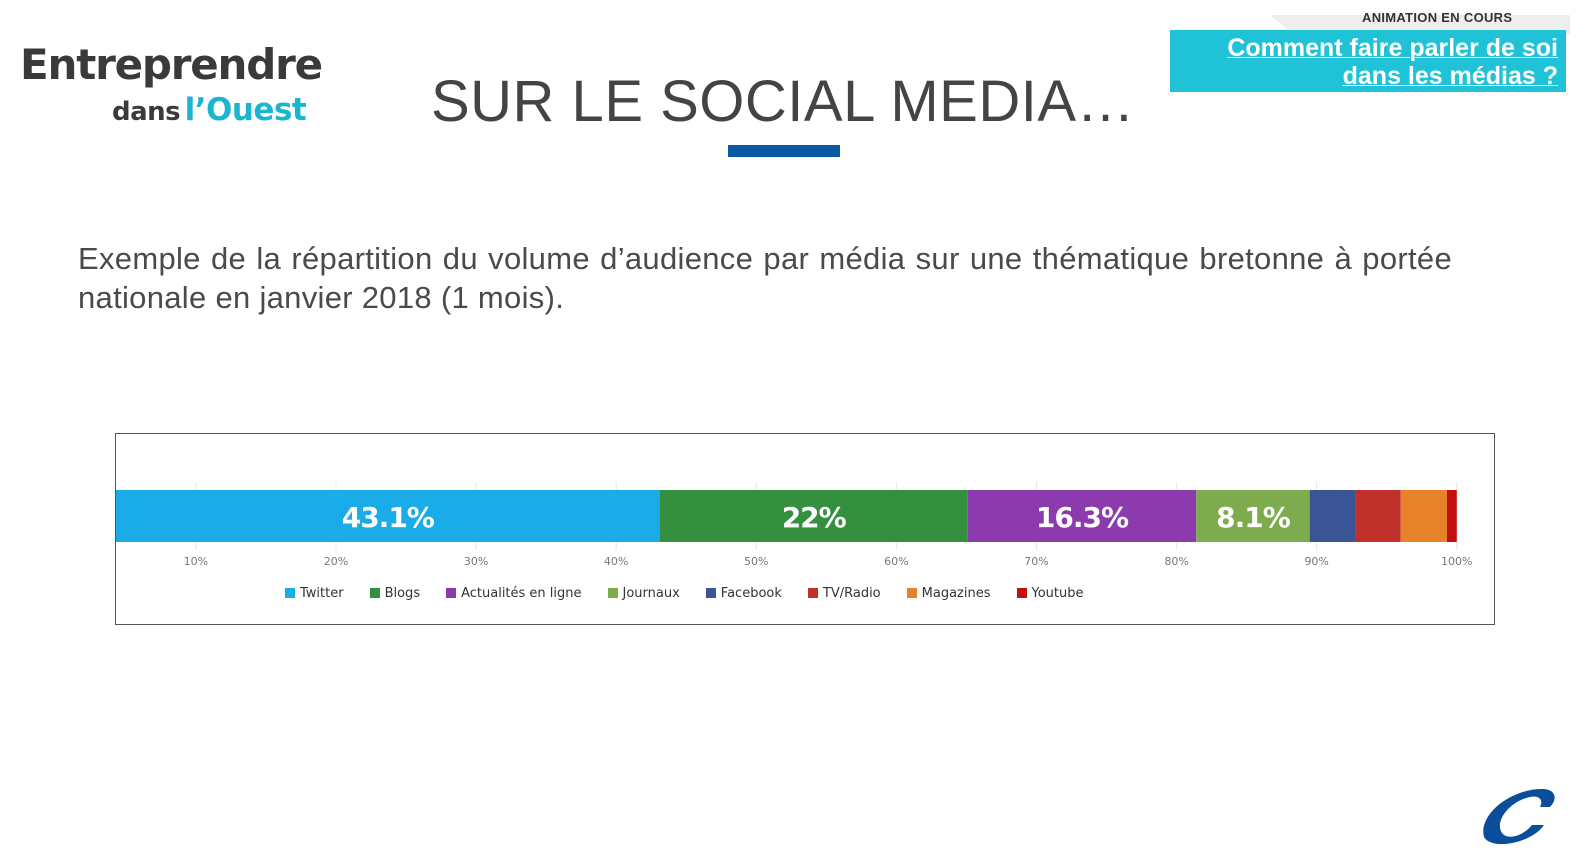  Describe the element at coordinates (956, 593) in the screenshot. I see `legend-label: Magazines` at that location.